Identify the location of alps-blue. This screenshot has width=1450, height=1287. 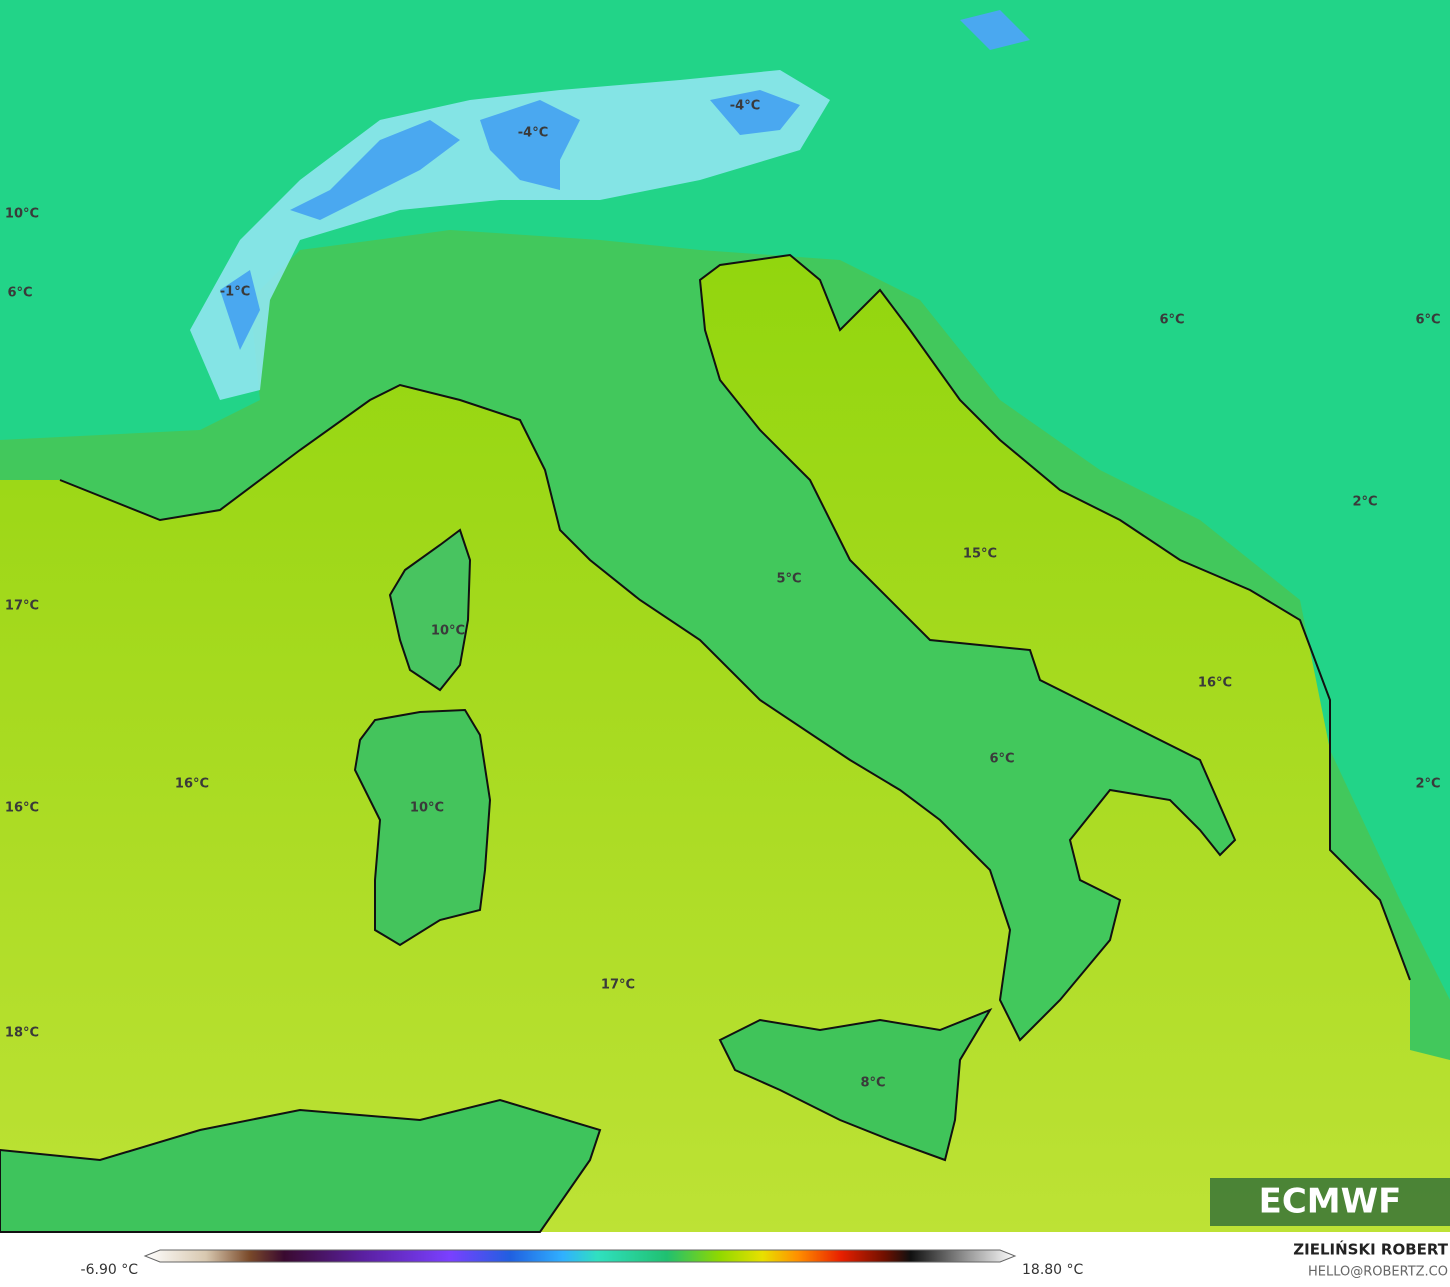
(625, 180).